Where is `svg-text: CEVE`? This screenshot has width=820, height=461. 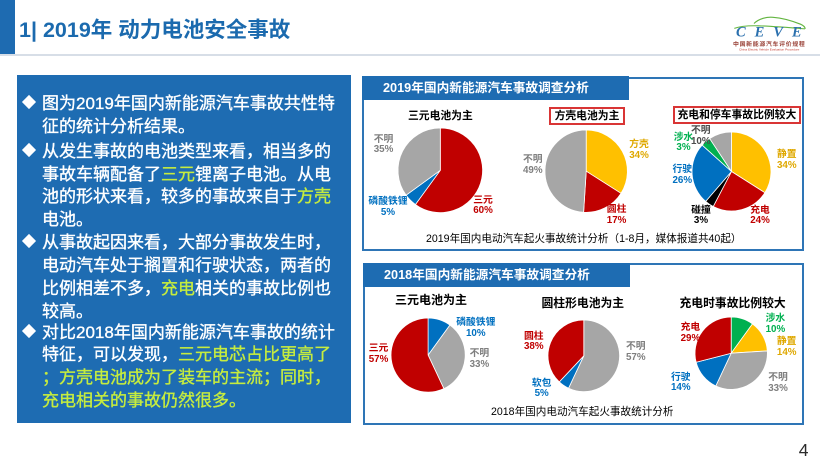 svg-text: CEVE is located at coordinates (773, 33).